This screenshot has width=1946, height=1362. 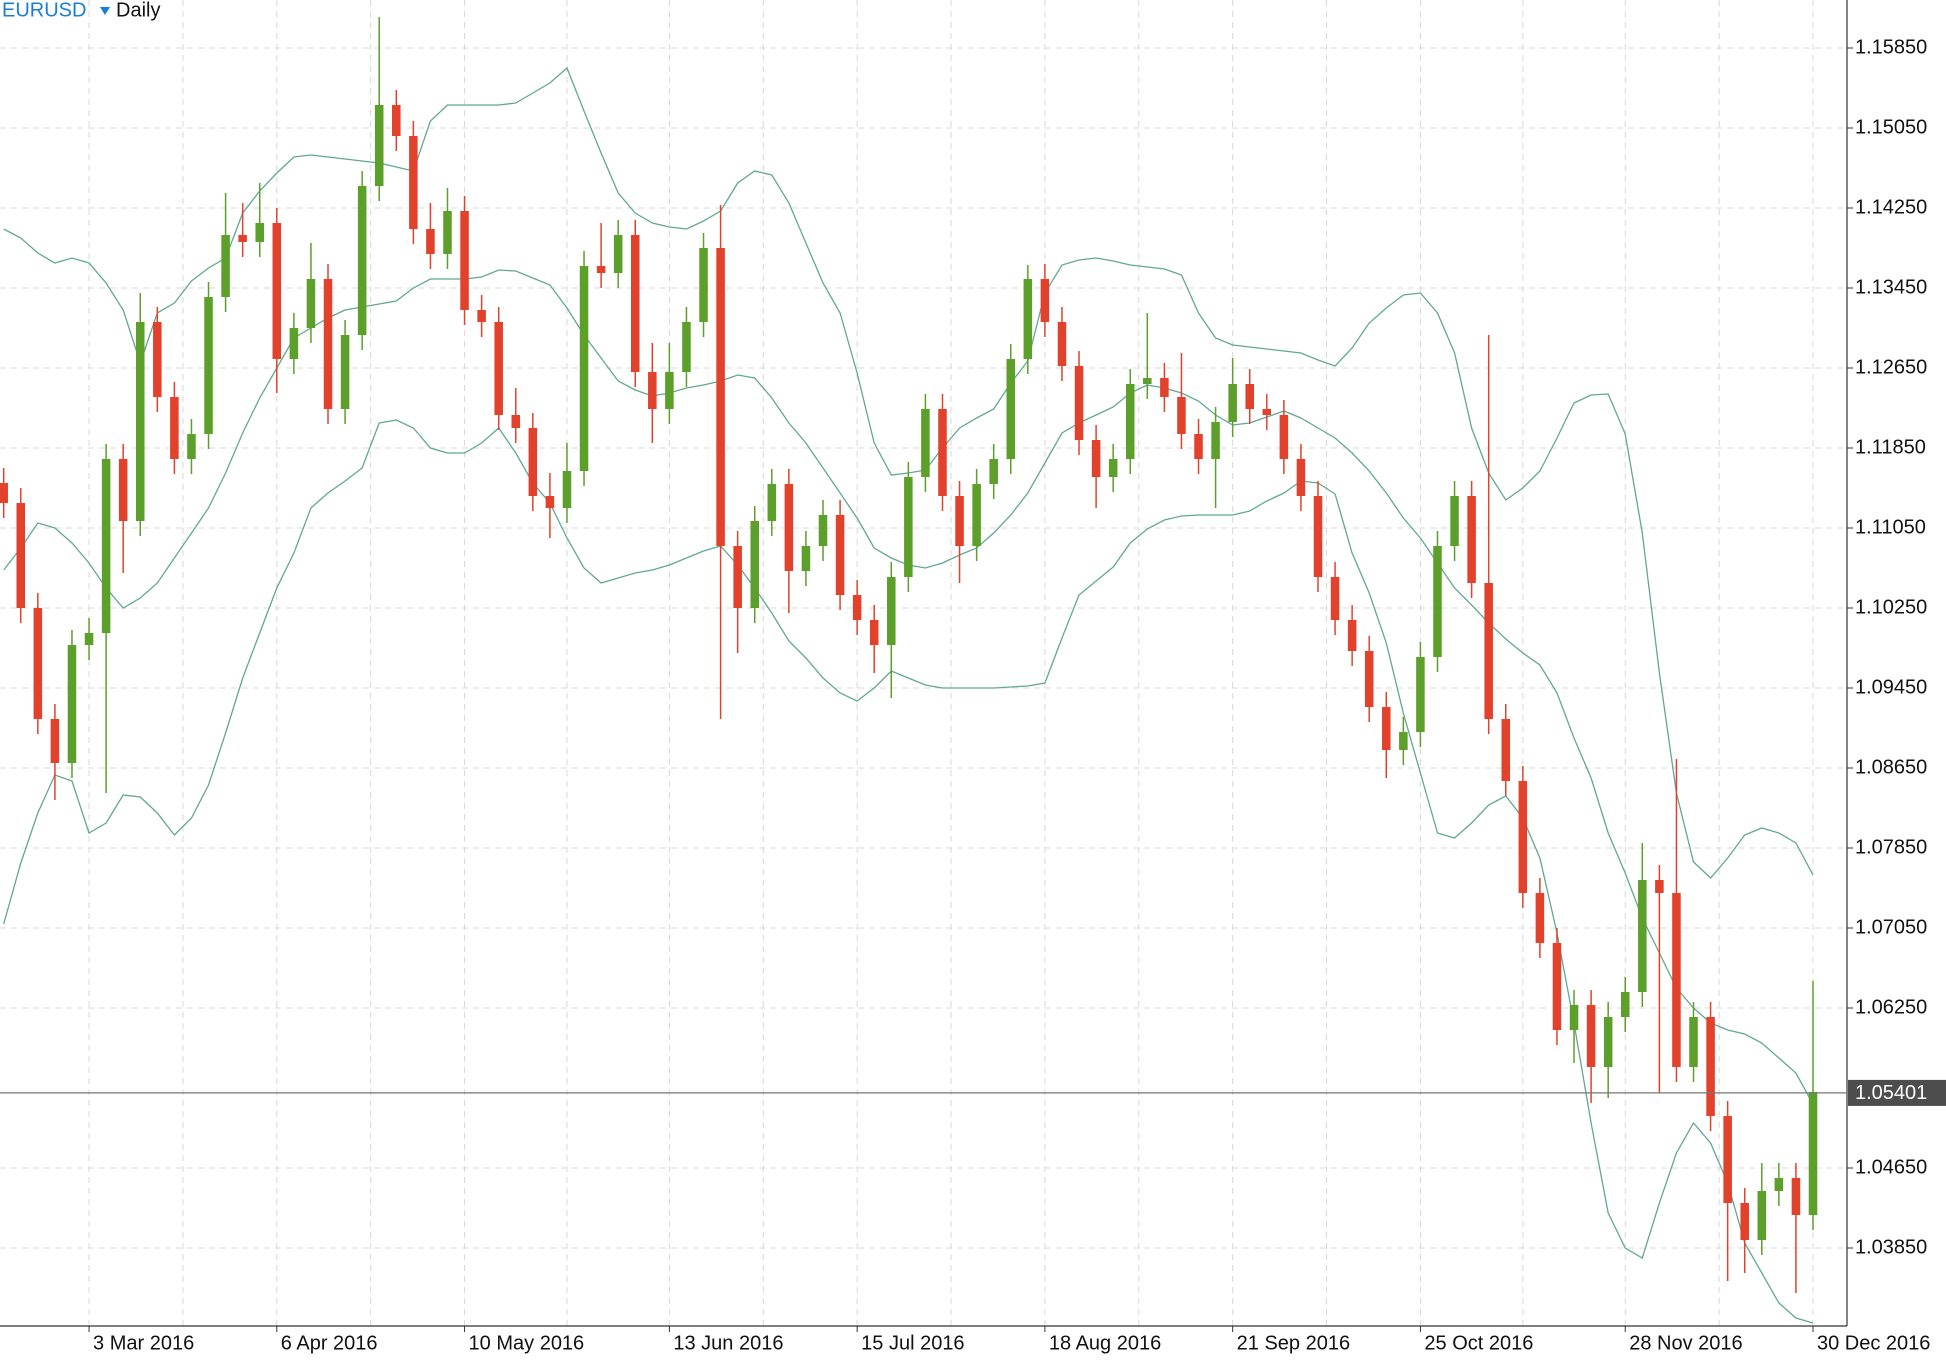 What do you see at coordinates (138, 10) in the screenshot?
I see `timeframe: Daily` at bounding box center [138, 10].